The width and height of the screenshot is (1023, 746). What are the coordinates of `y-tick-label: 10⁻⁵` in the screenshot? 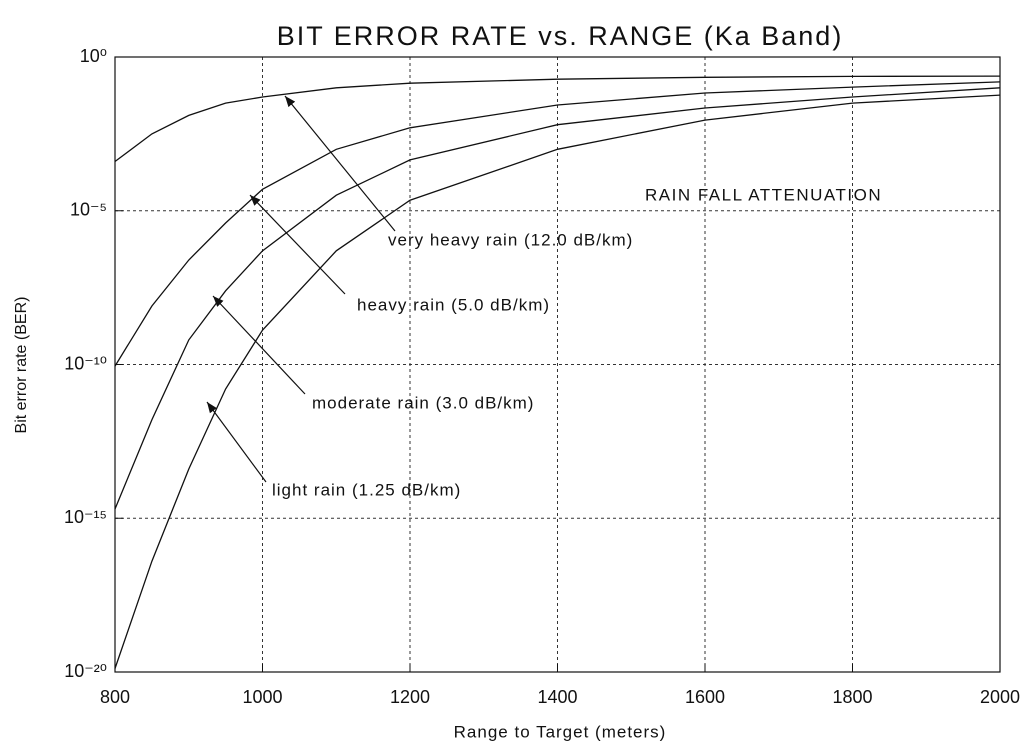 It's located at (88, 210).